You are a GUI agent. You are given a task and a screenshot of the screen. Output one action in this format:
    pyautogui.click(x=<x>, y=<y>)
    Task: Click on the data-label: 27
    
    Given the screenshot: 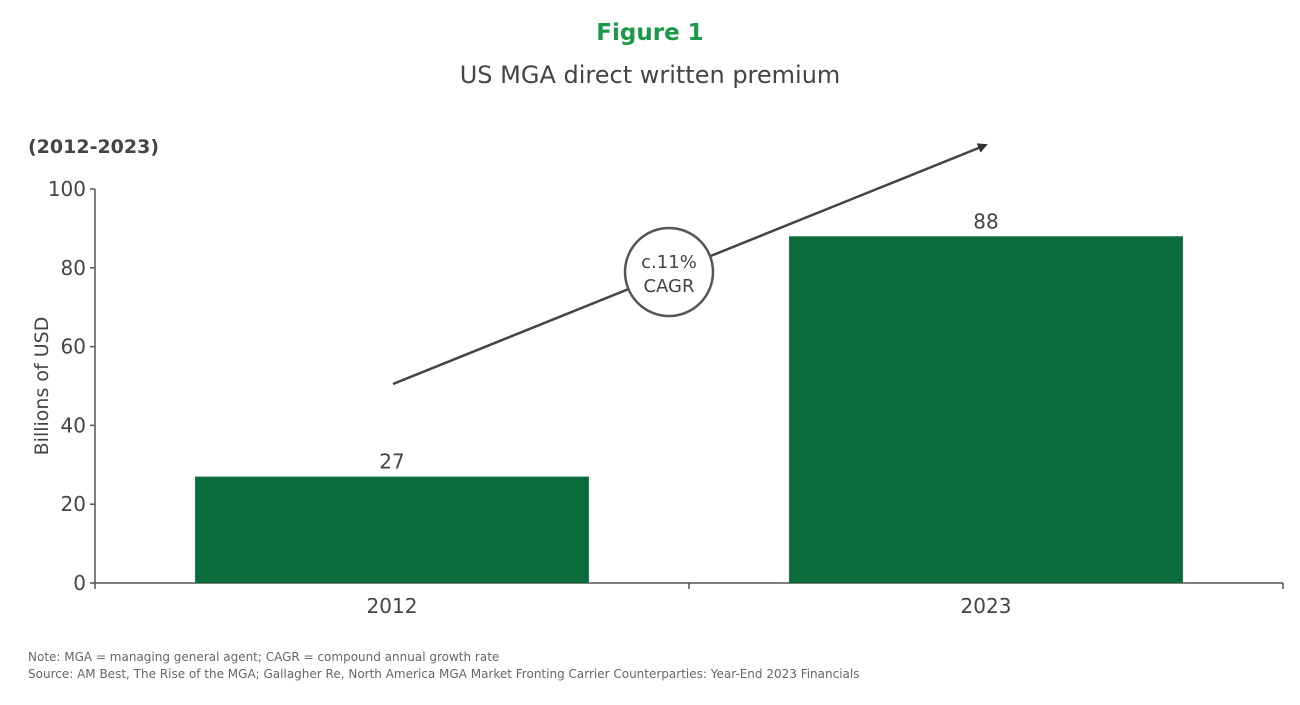 What is the action you would take?
    pyautogui.click(x=391, y=462)
    